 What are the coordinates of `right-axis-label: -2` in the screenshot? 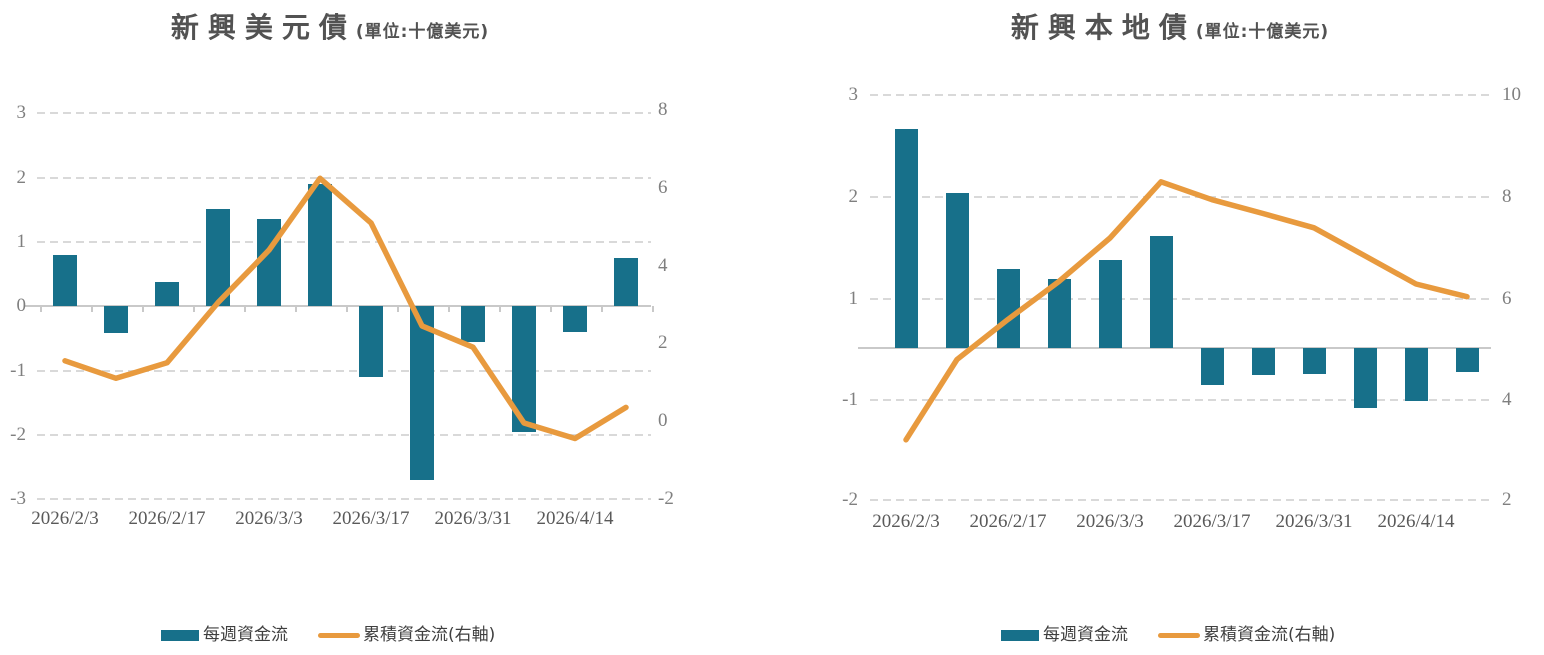 It's located at (666, 498).